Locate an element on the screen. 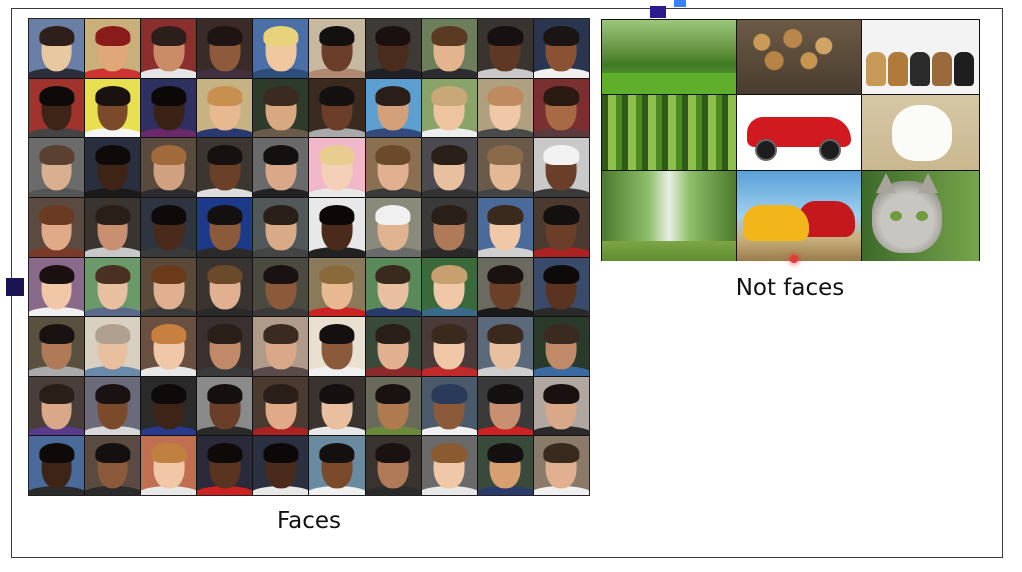 The width and height of the screenshot is (1022, 572). laser-pointer-dot is located at coordinates (794, 259).